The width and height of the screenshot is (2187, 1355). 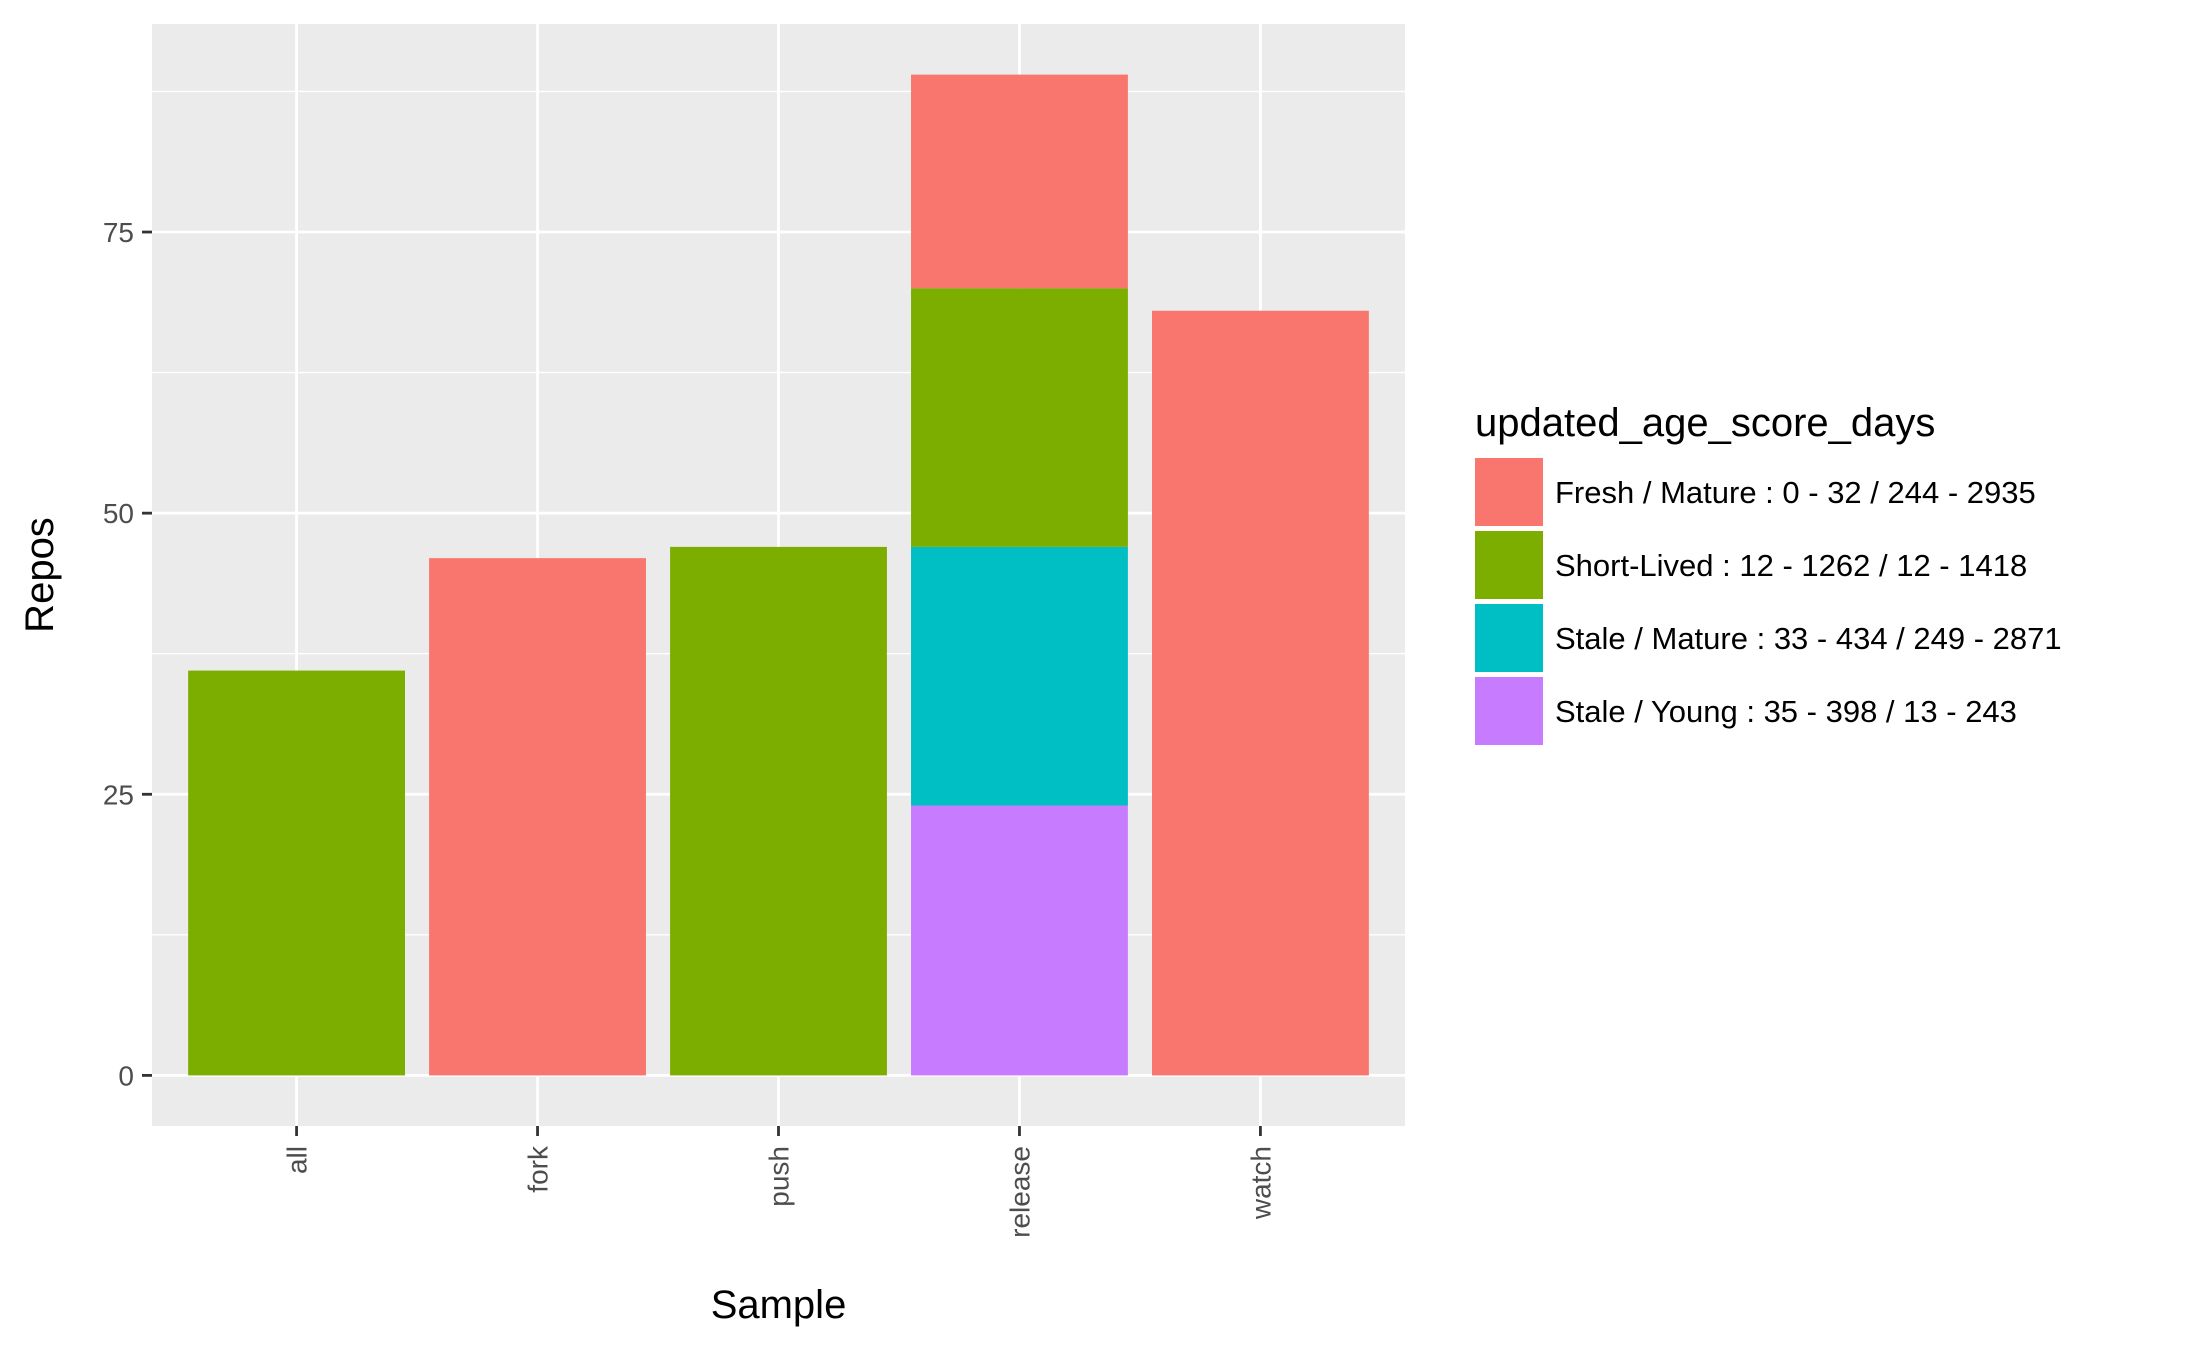 What do you see at coordinates (1260, 1183) in the screenshot?
I see `x-tick-label: watch` at bounding box center [1260, 1183].